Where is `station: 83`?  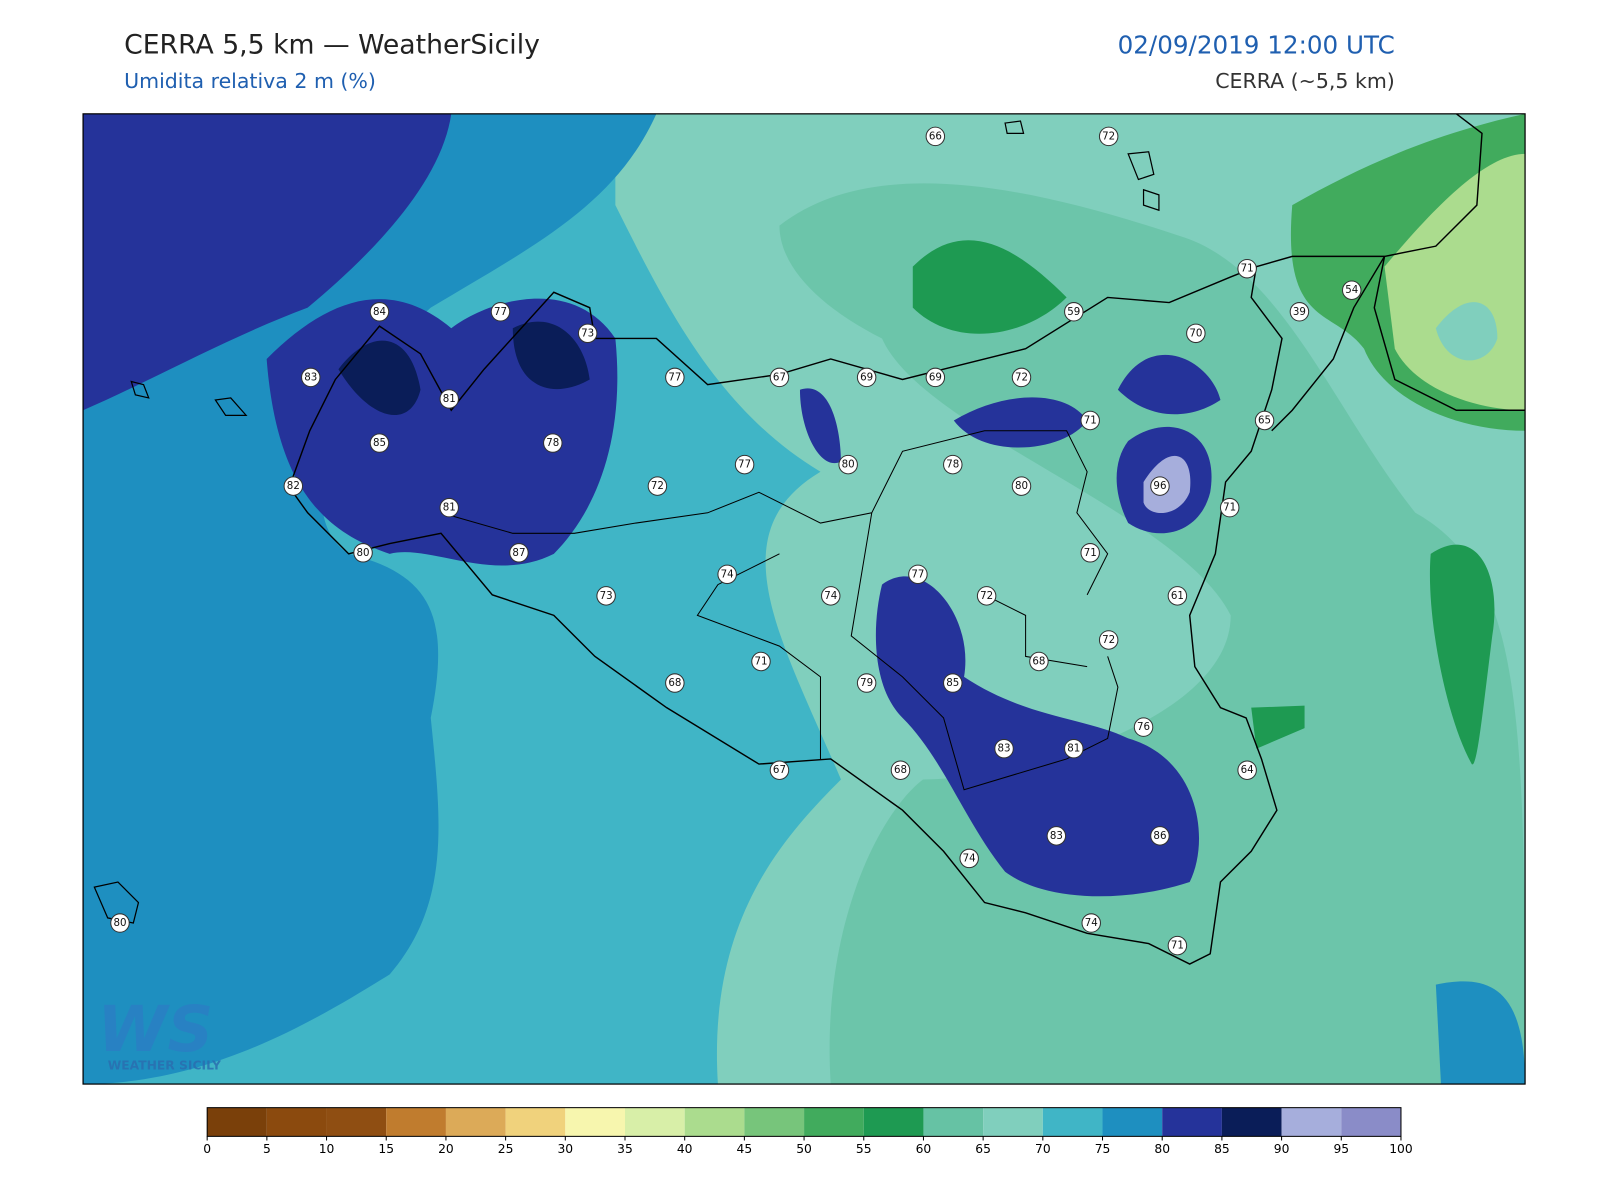
station: 83 is located at coordinates (1056, 836).